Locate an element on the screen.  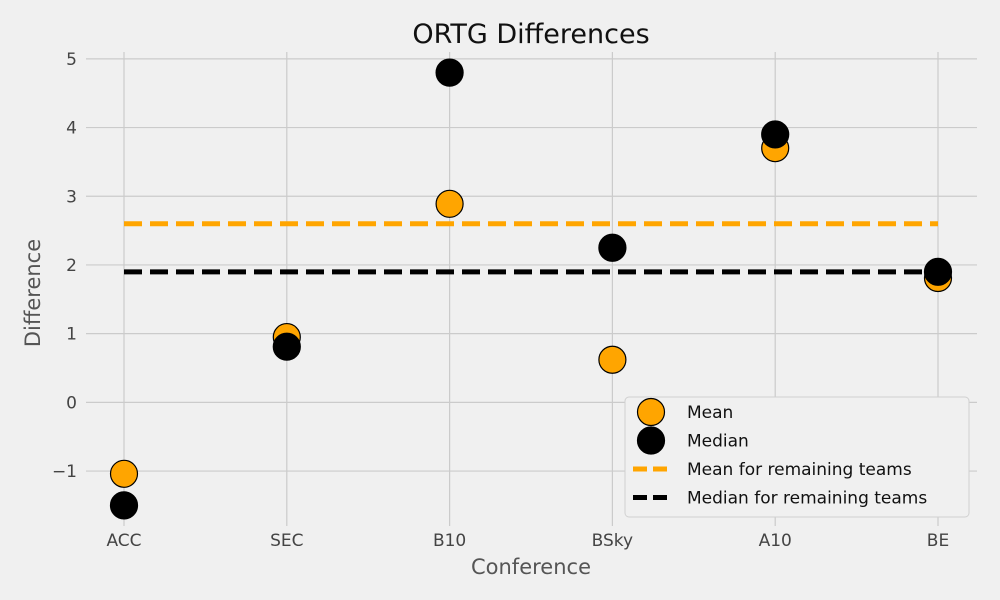
legend-label: Median is located at coordinates (718, 442).